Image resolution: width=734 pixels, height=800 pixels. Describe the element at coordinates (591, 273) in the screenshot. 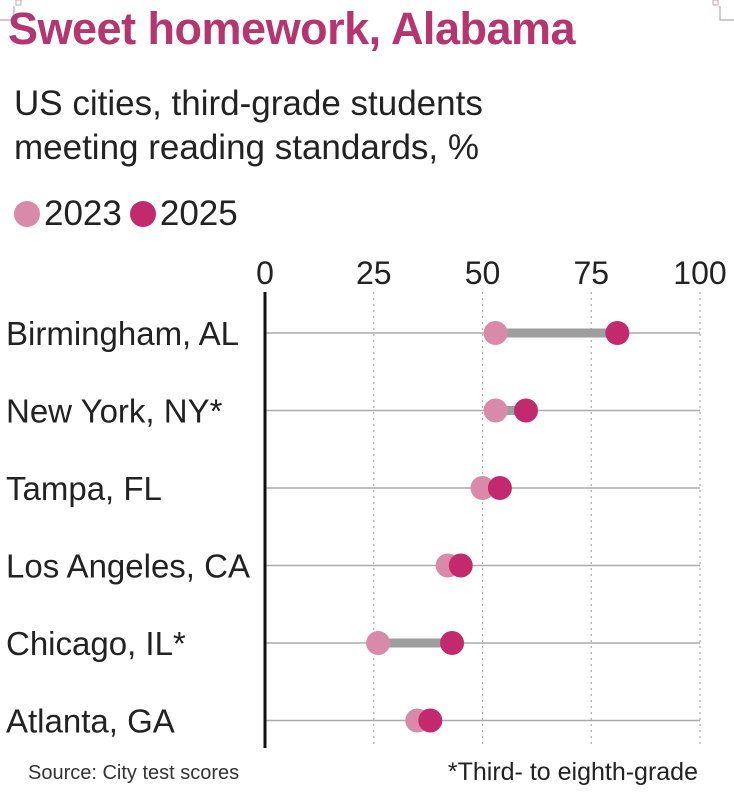

I see `x-tick-label-75: 75` at that location.